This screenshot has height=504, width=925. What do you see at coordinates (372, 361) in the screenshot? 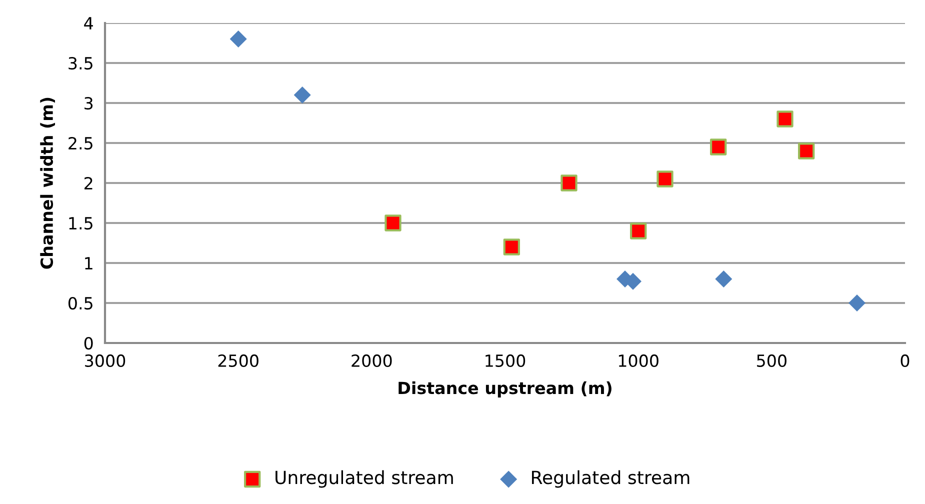
I see `x-tick-label: 2000` at bounding box center [372, 361].